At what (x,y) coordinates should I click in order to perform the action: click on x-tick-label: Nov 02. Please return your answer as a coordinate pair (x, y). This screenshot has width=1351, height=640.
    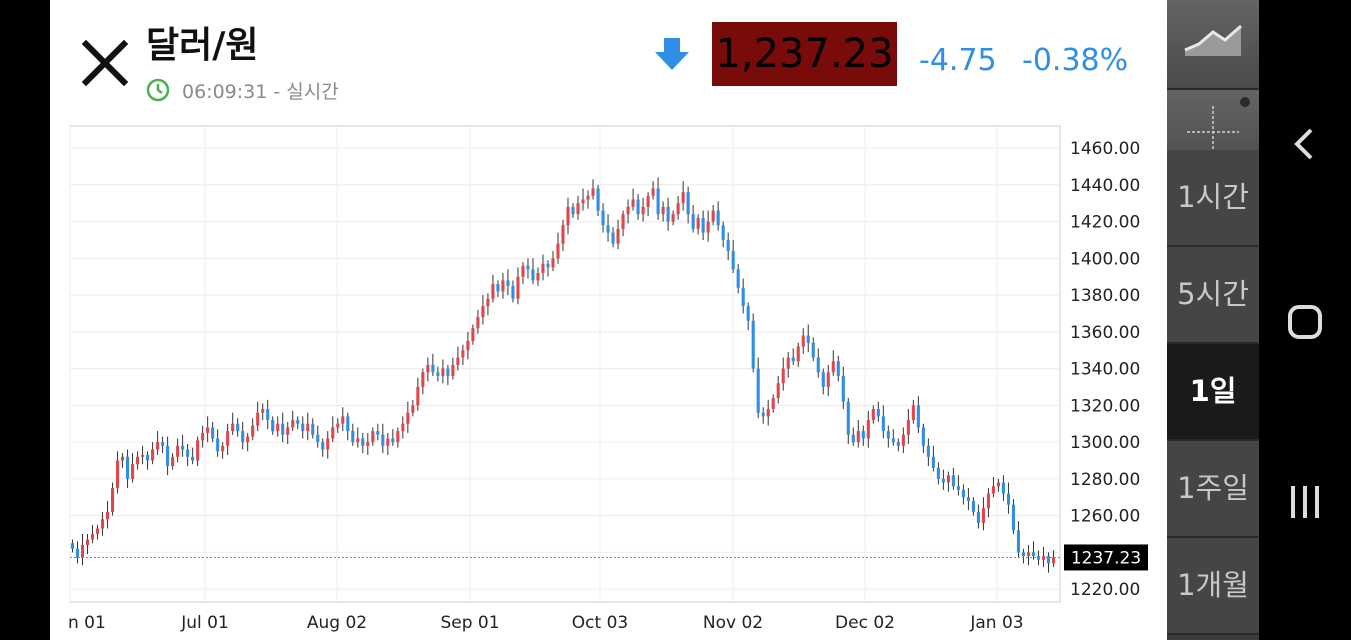
    Looking at the image, I should click on (733, 623).